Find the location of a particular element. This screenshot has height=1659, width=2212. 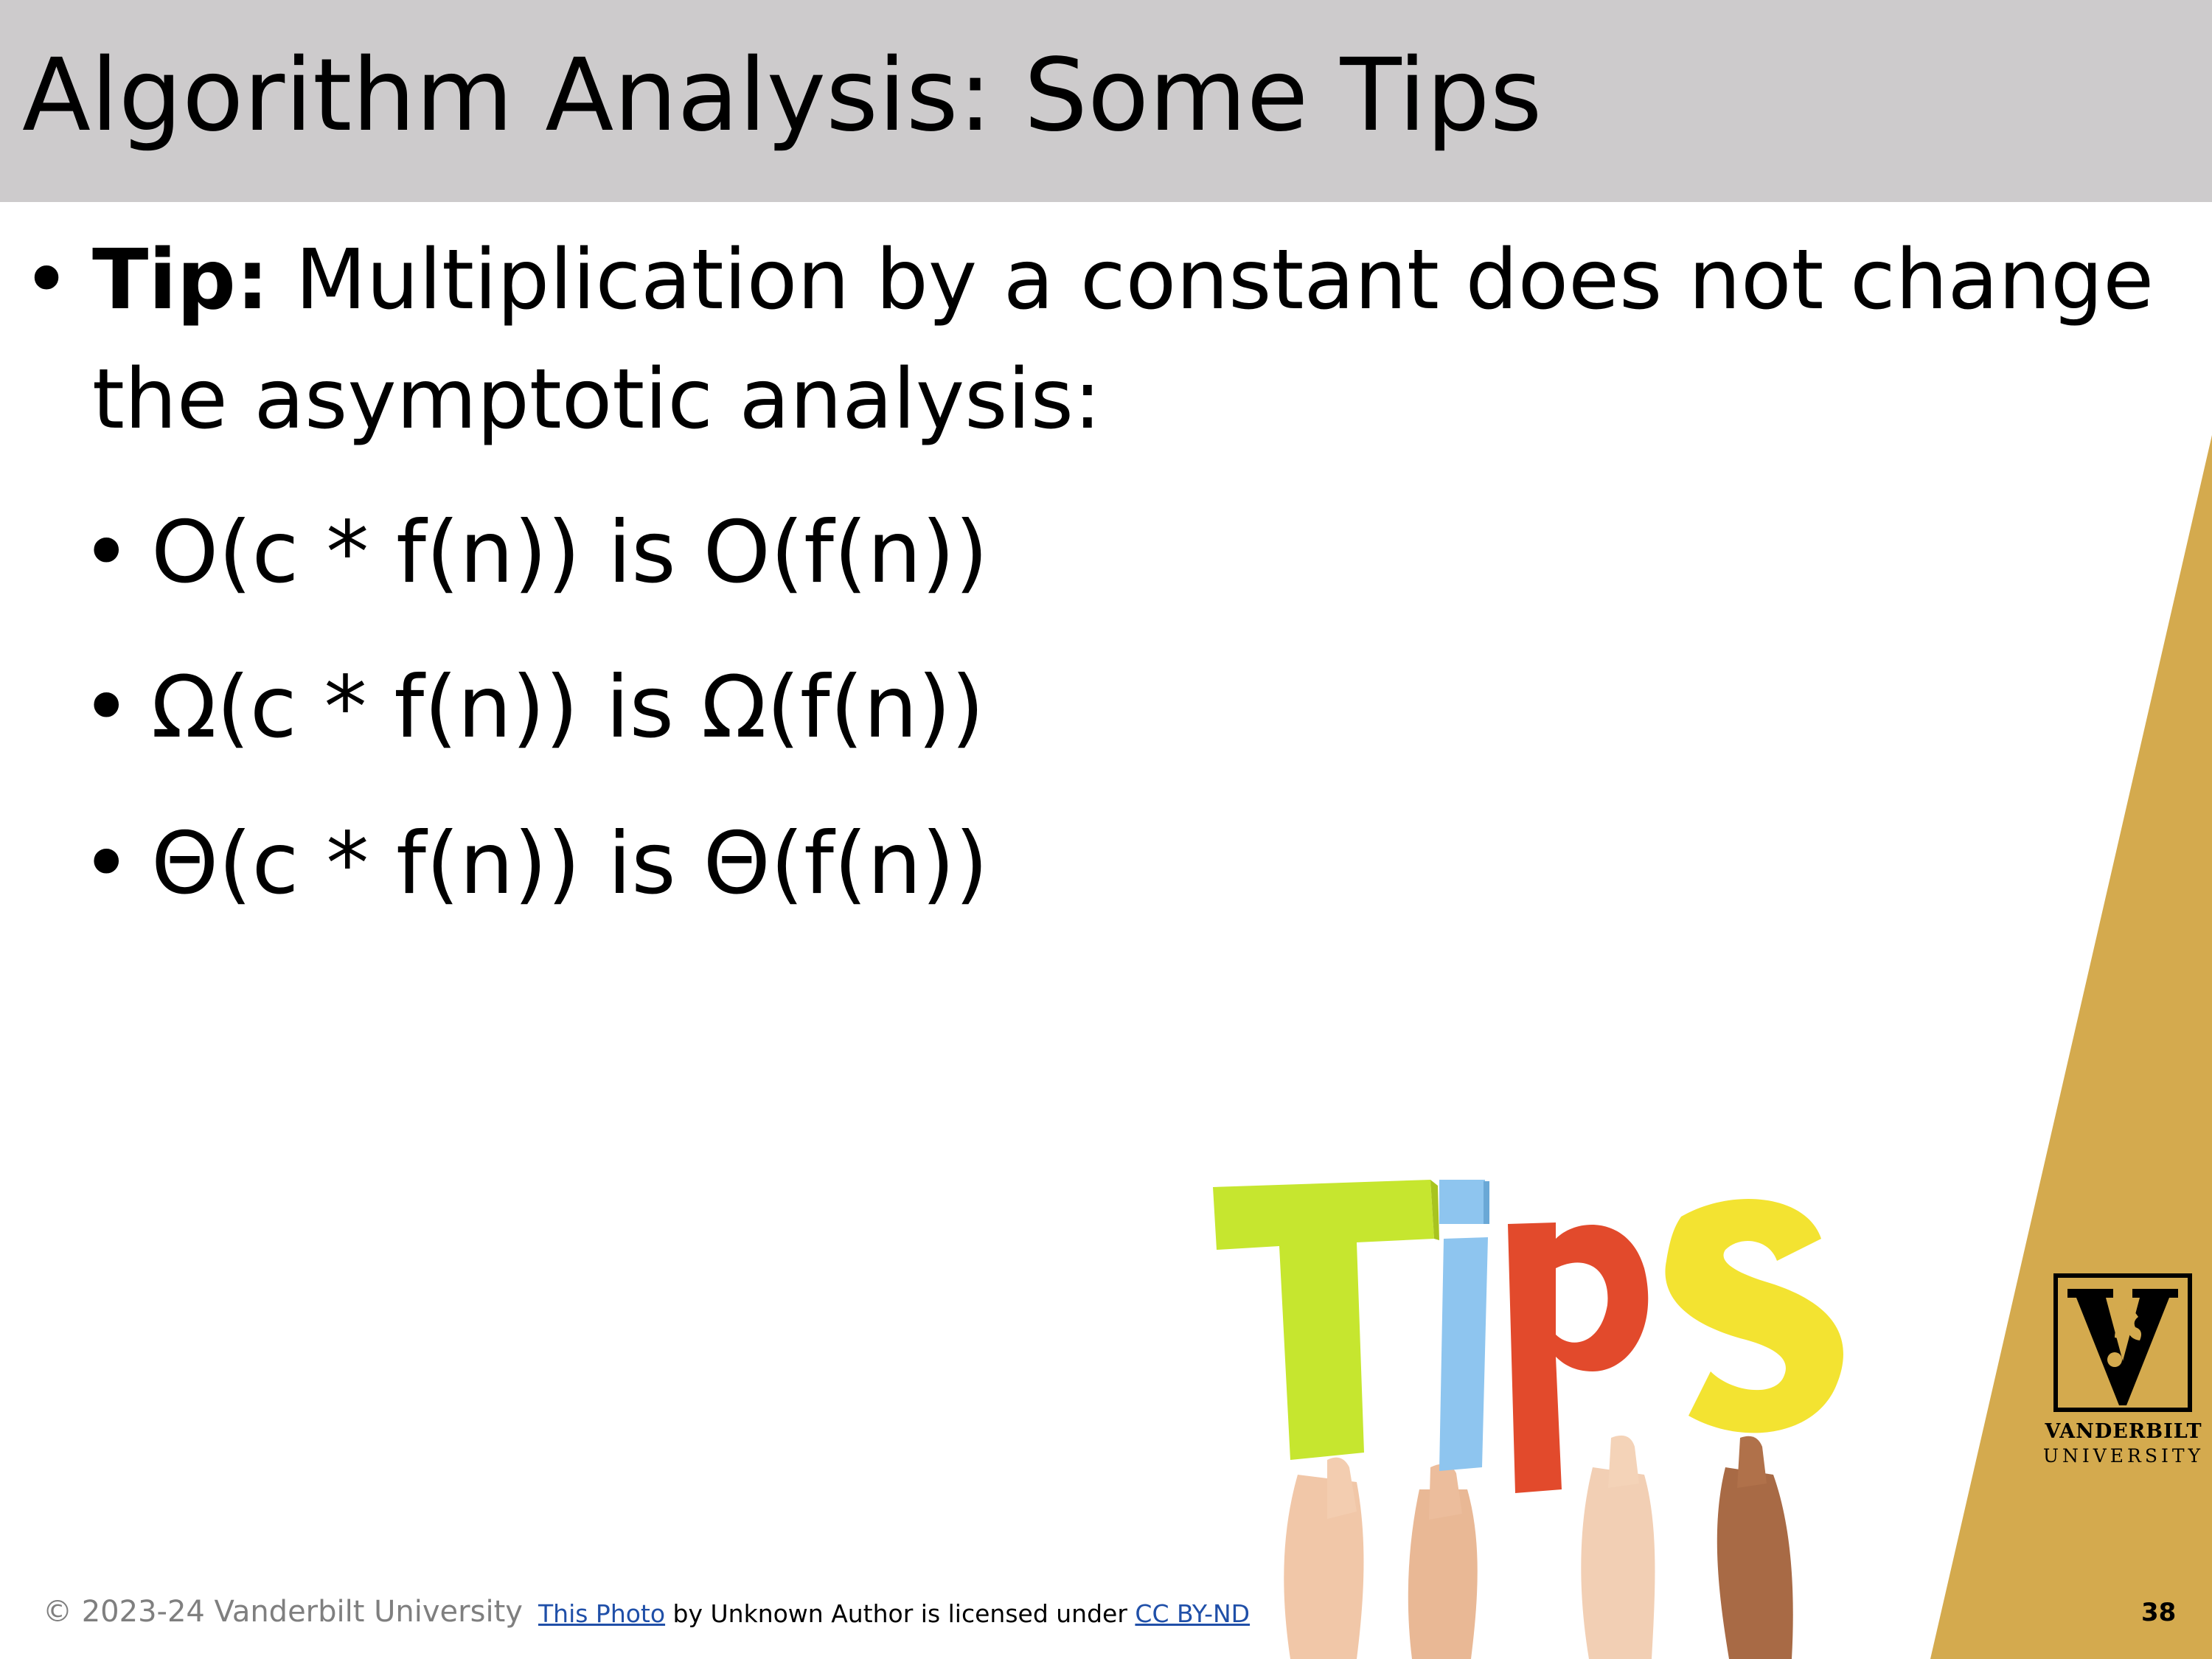

sub-bullet-text: Θ(c * f(n)) is Θ(f(n)) is located at coordinates (570, 864).